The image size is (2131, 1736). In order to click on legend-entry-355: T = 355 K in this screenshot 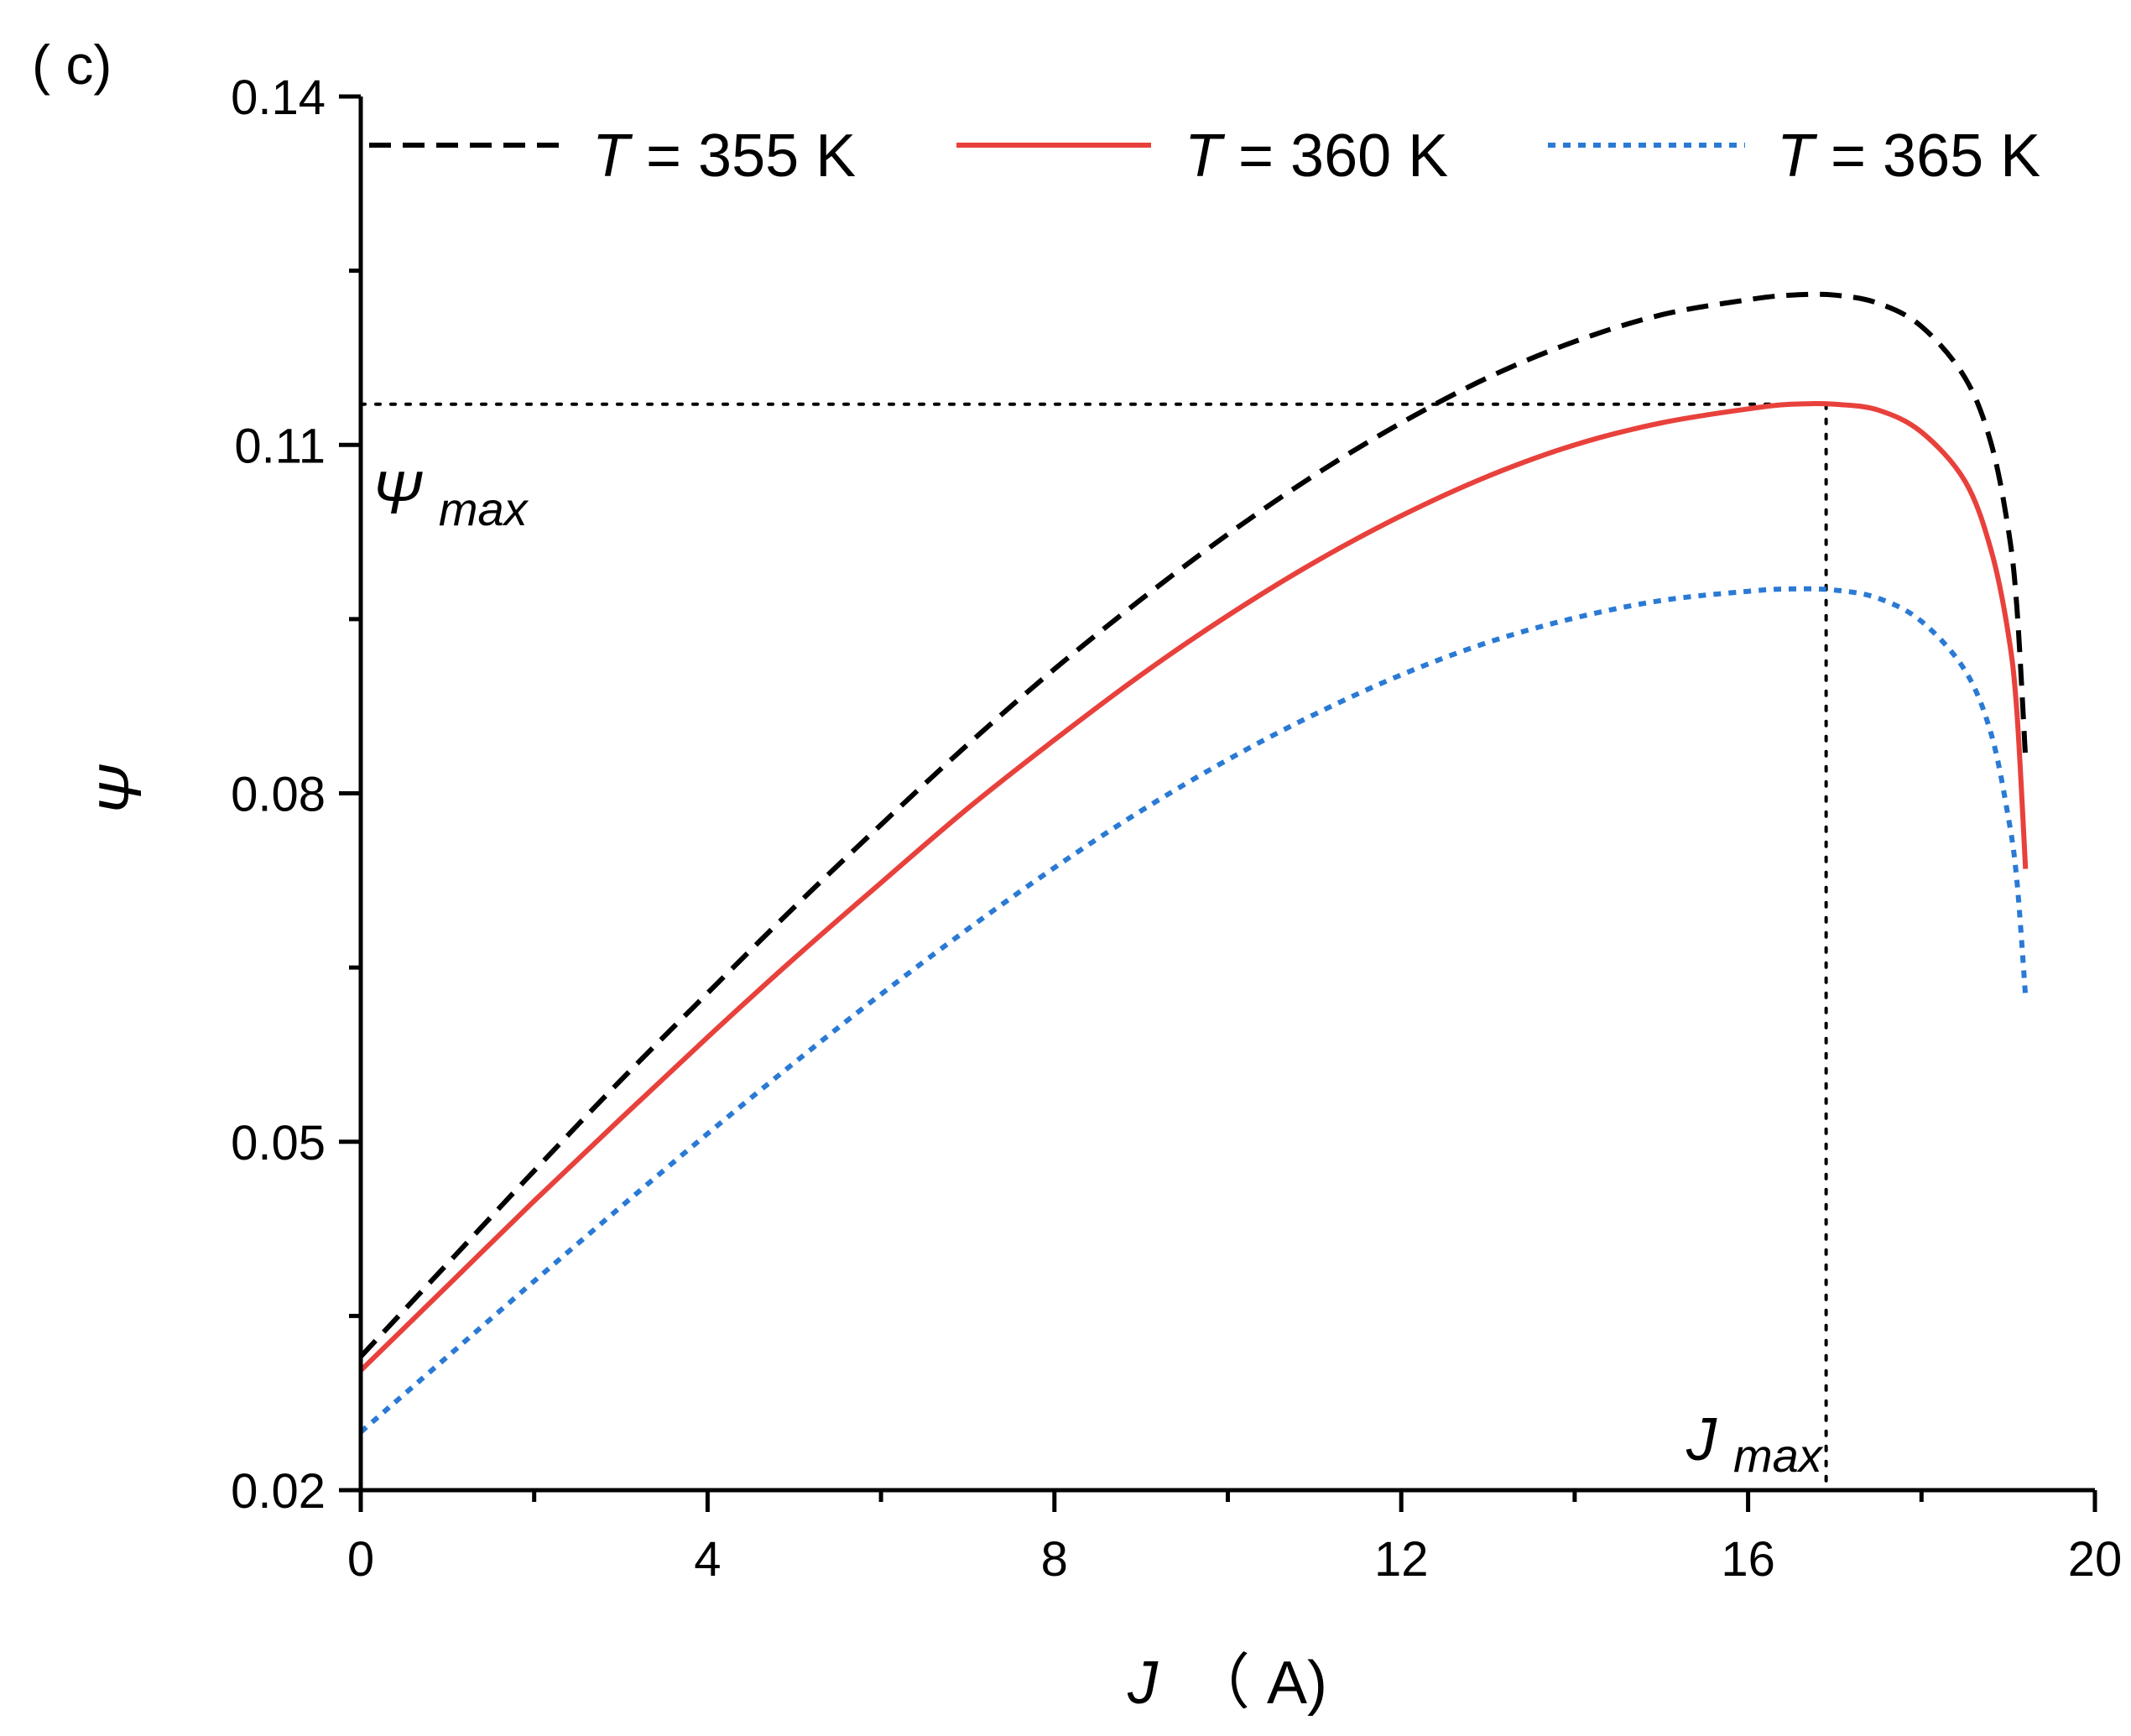, I will do `click(612, 157)`.